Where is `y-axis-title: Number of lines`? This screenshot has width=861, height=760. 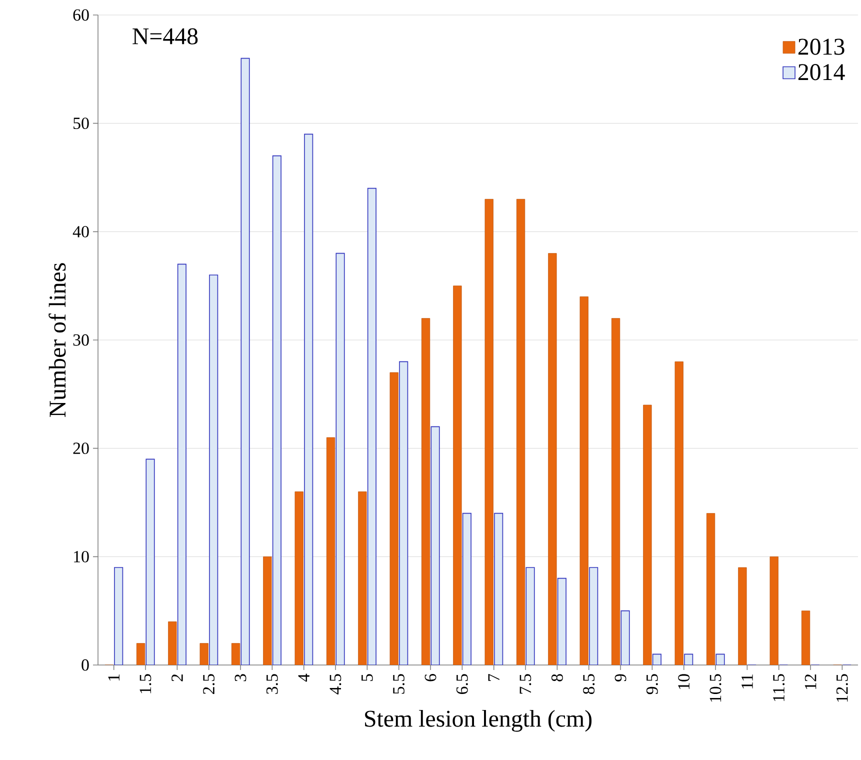 y-axis-title: Number of lines is located at coordinates (57, 340).